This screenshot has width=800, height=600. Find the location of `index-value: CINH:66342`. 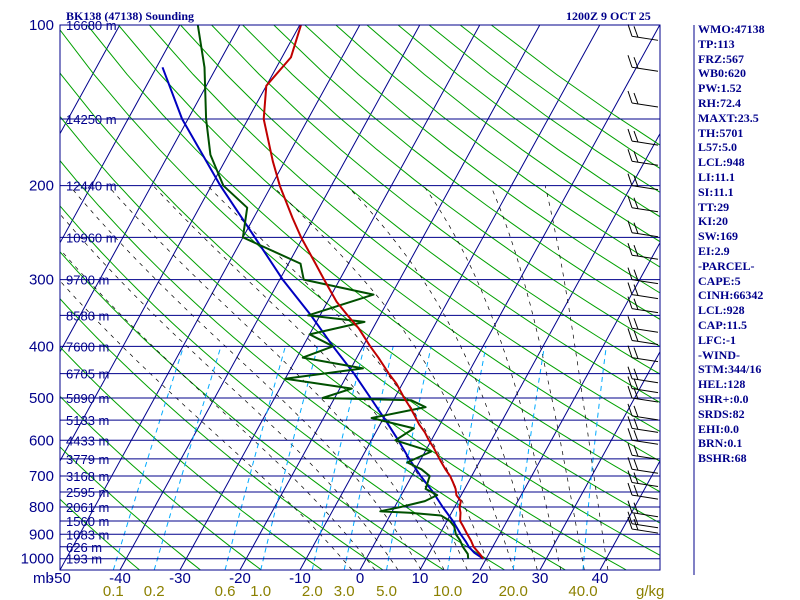

index-value: CINH:66342 is located at coordinates (731, 295).